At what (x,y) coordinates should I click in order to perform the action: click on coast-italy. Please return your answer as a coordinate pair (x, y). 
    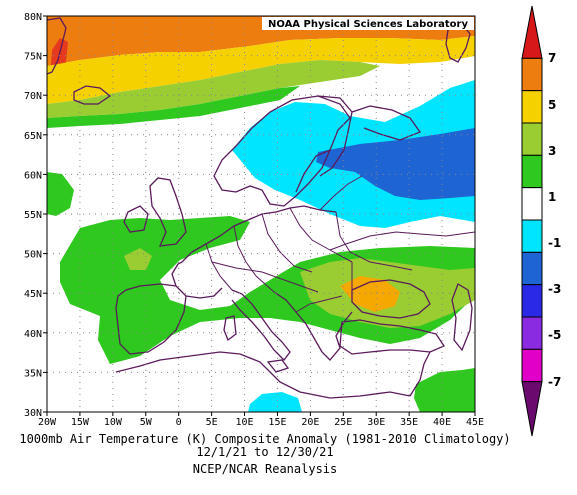
    Looking at the image, I should click on (261, 325).